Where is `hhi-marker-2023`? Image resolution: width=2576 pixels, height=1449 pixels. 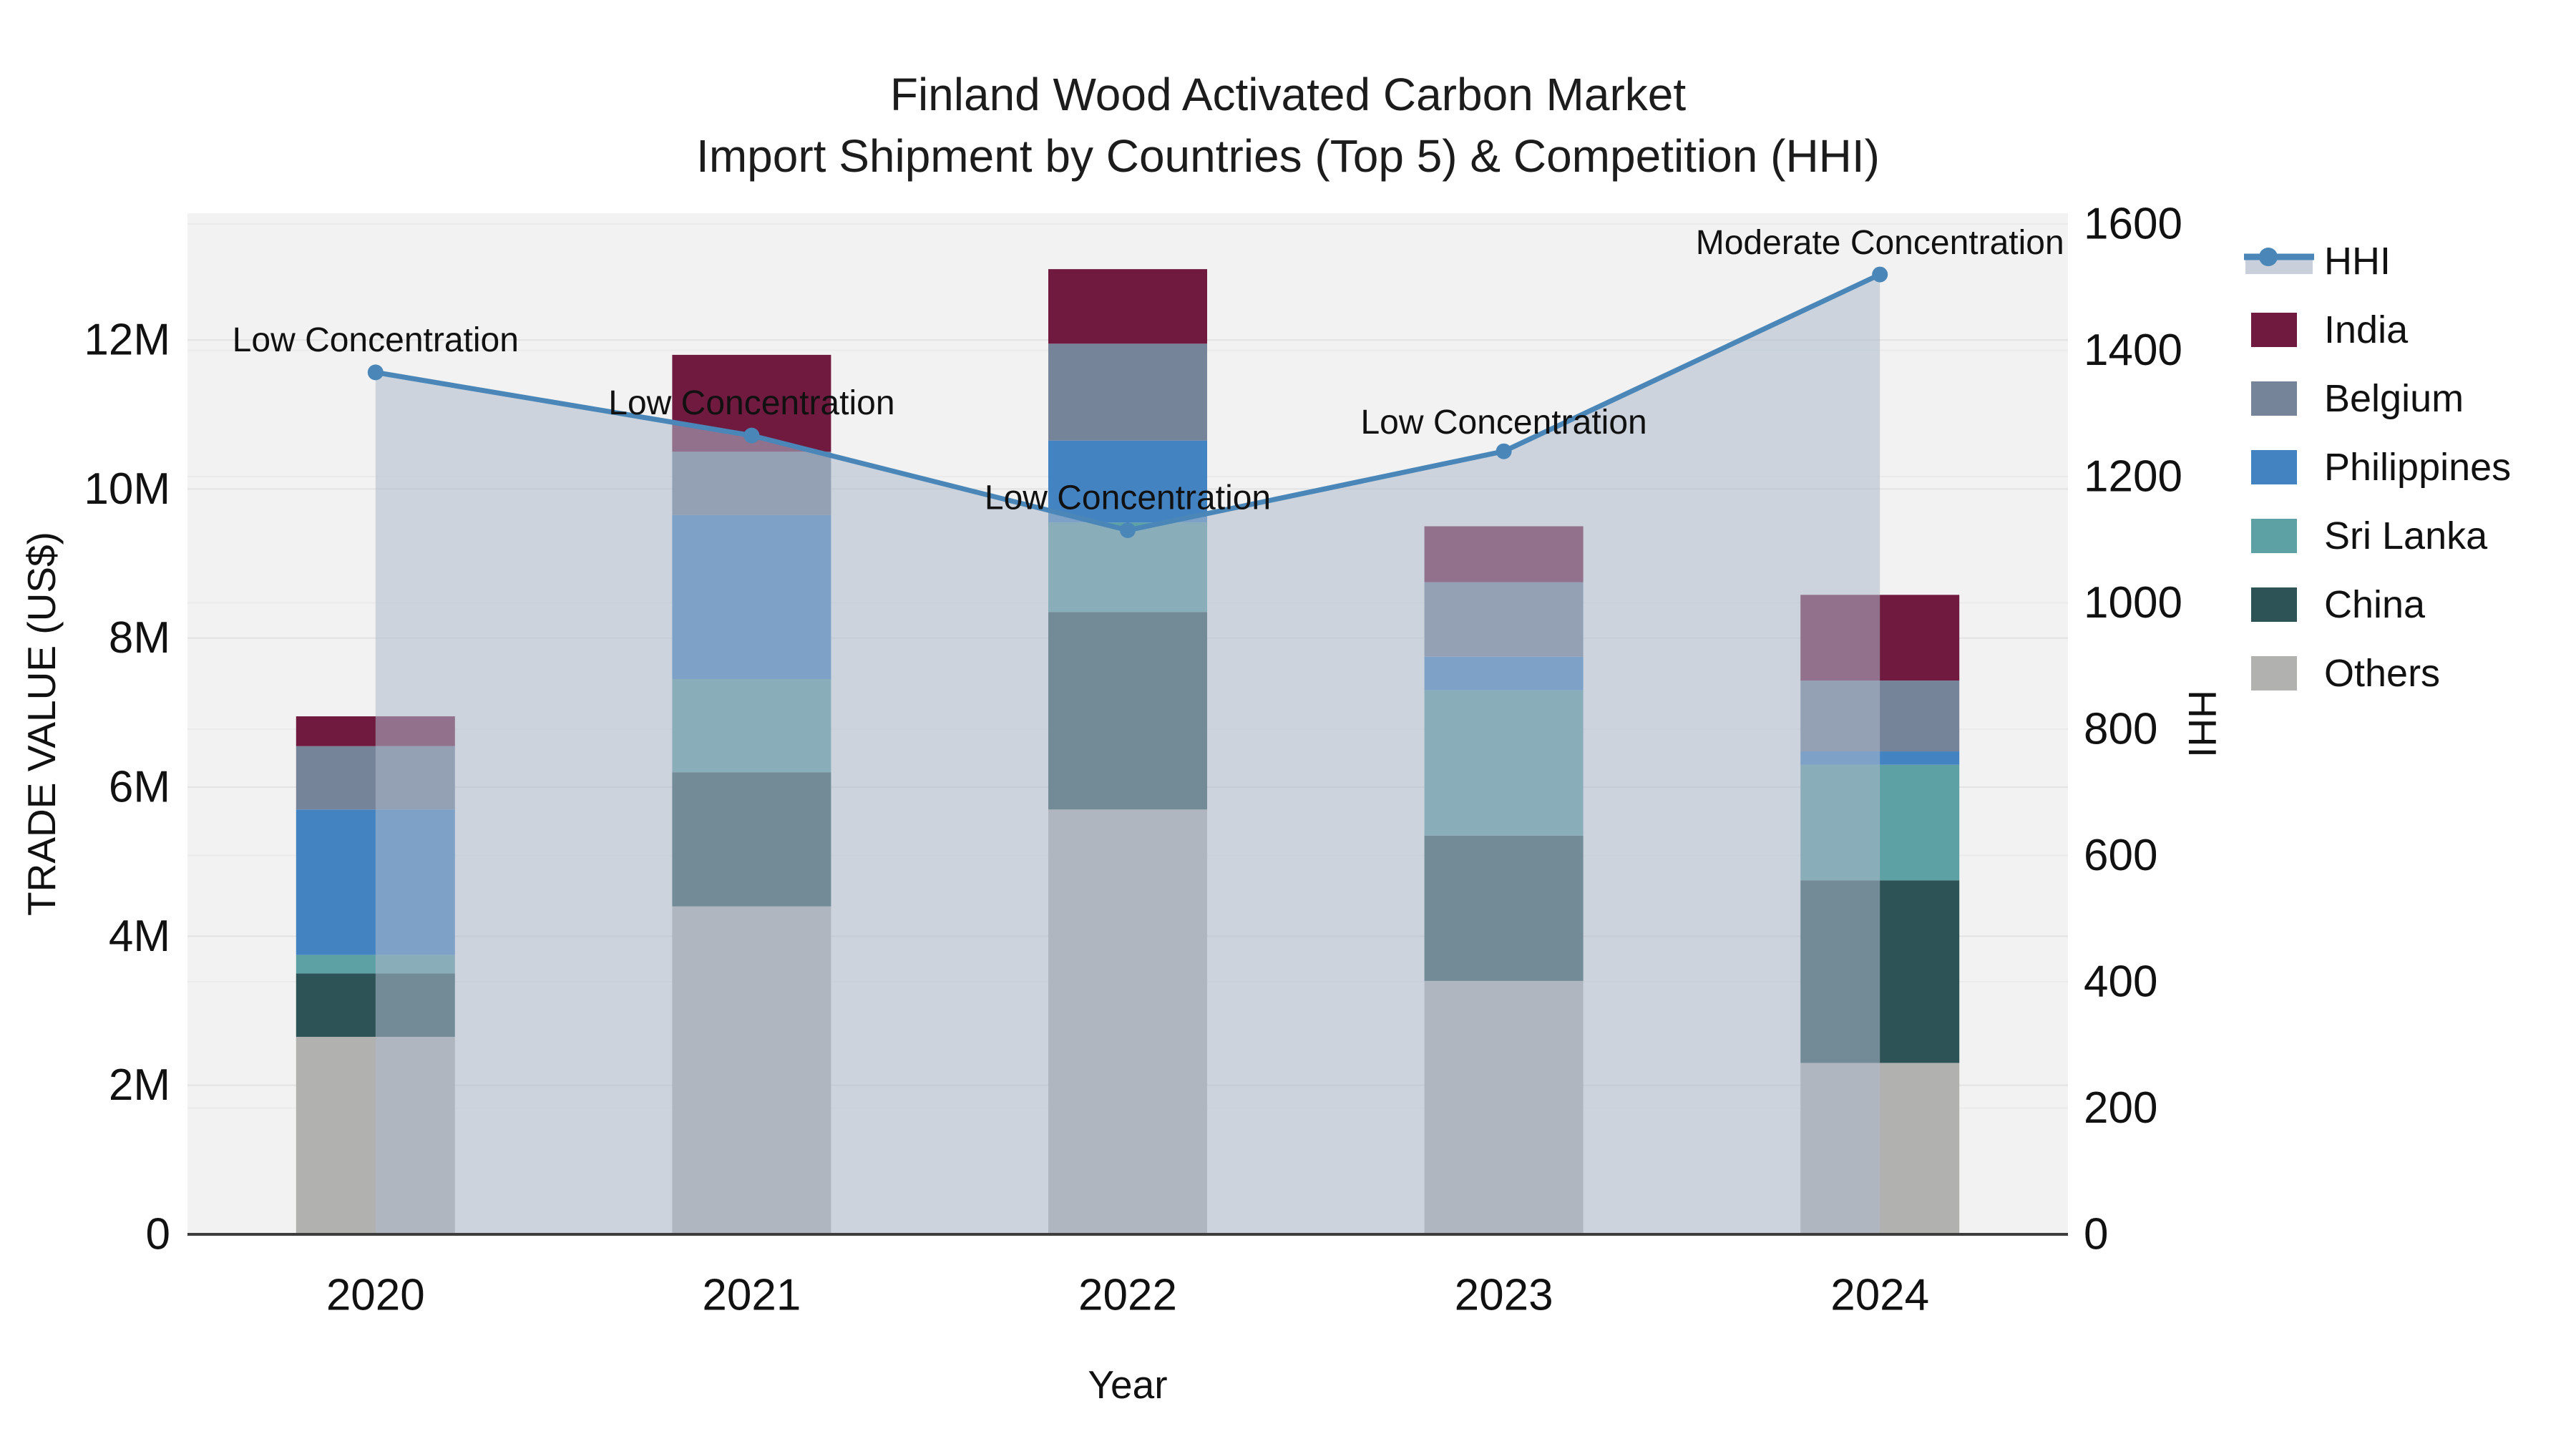 hhi-marker-2023 is located at coordinates (1504, 451).